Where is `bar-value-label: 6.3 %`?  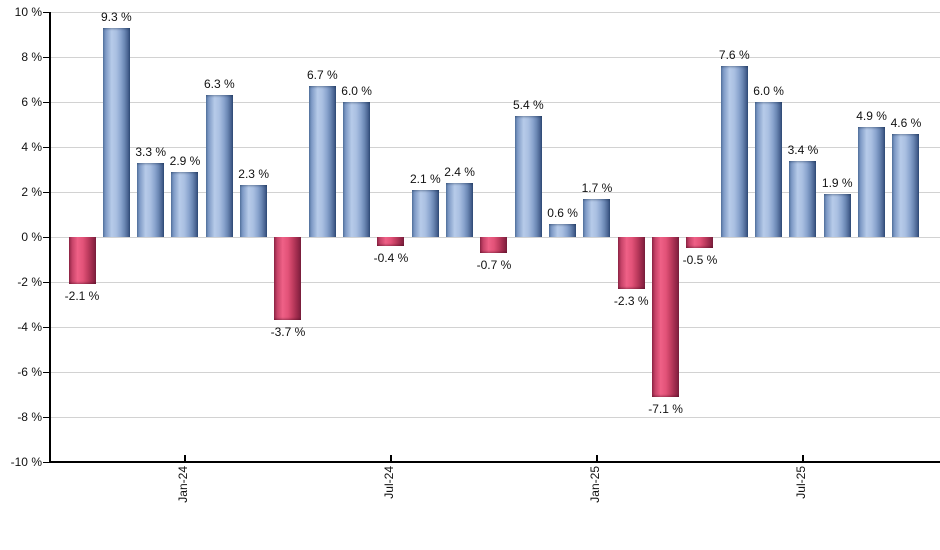
bar-value-label: 6.3 % is located at coordinates (219, 84).